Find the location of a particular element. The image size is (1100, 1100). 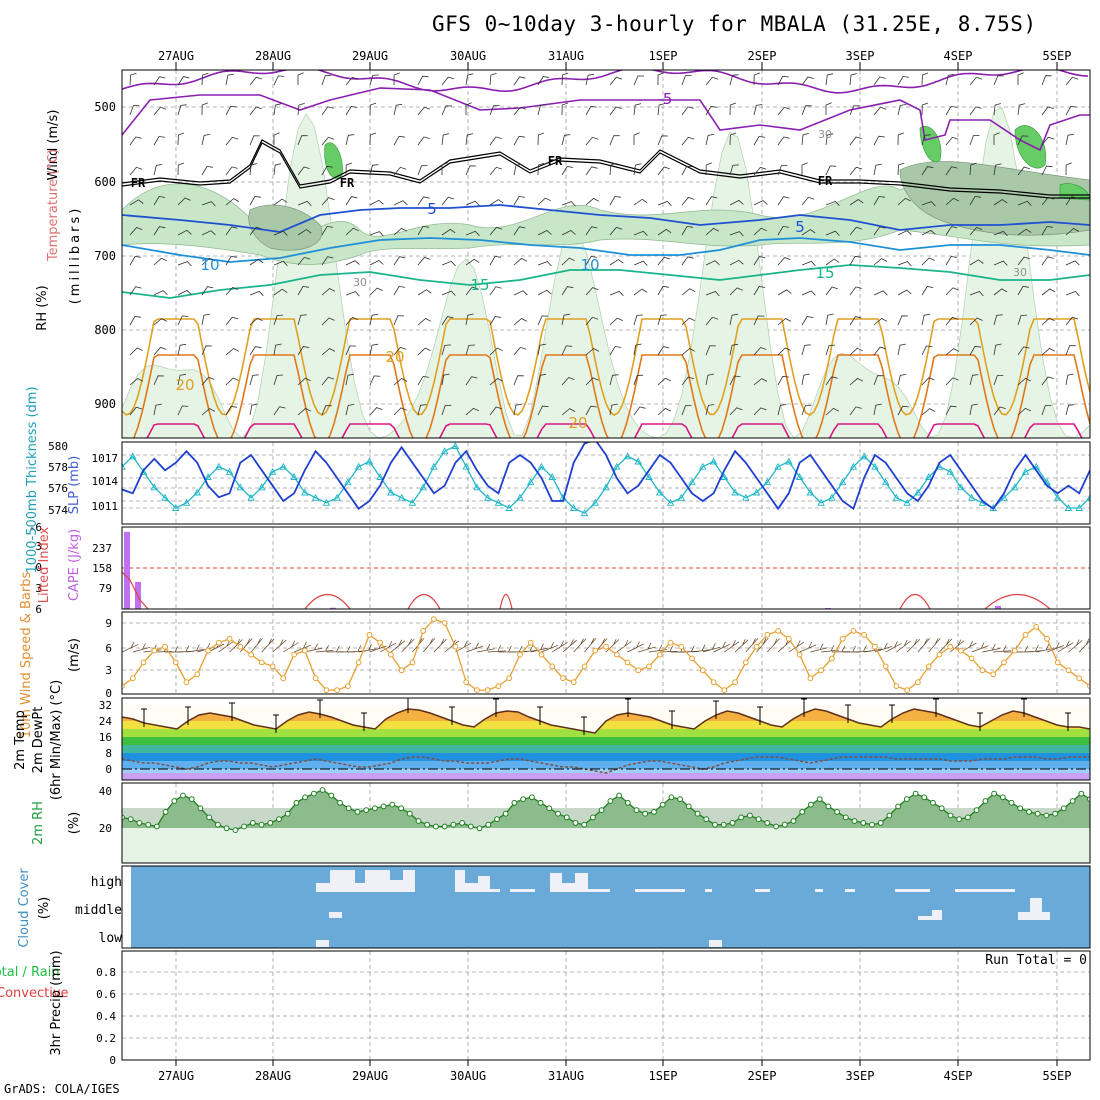

pressure-tick-0: 500 is located at coordinates (105, 107).